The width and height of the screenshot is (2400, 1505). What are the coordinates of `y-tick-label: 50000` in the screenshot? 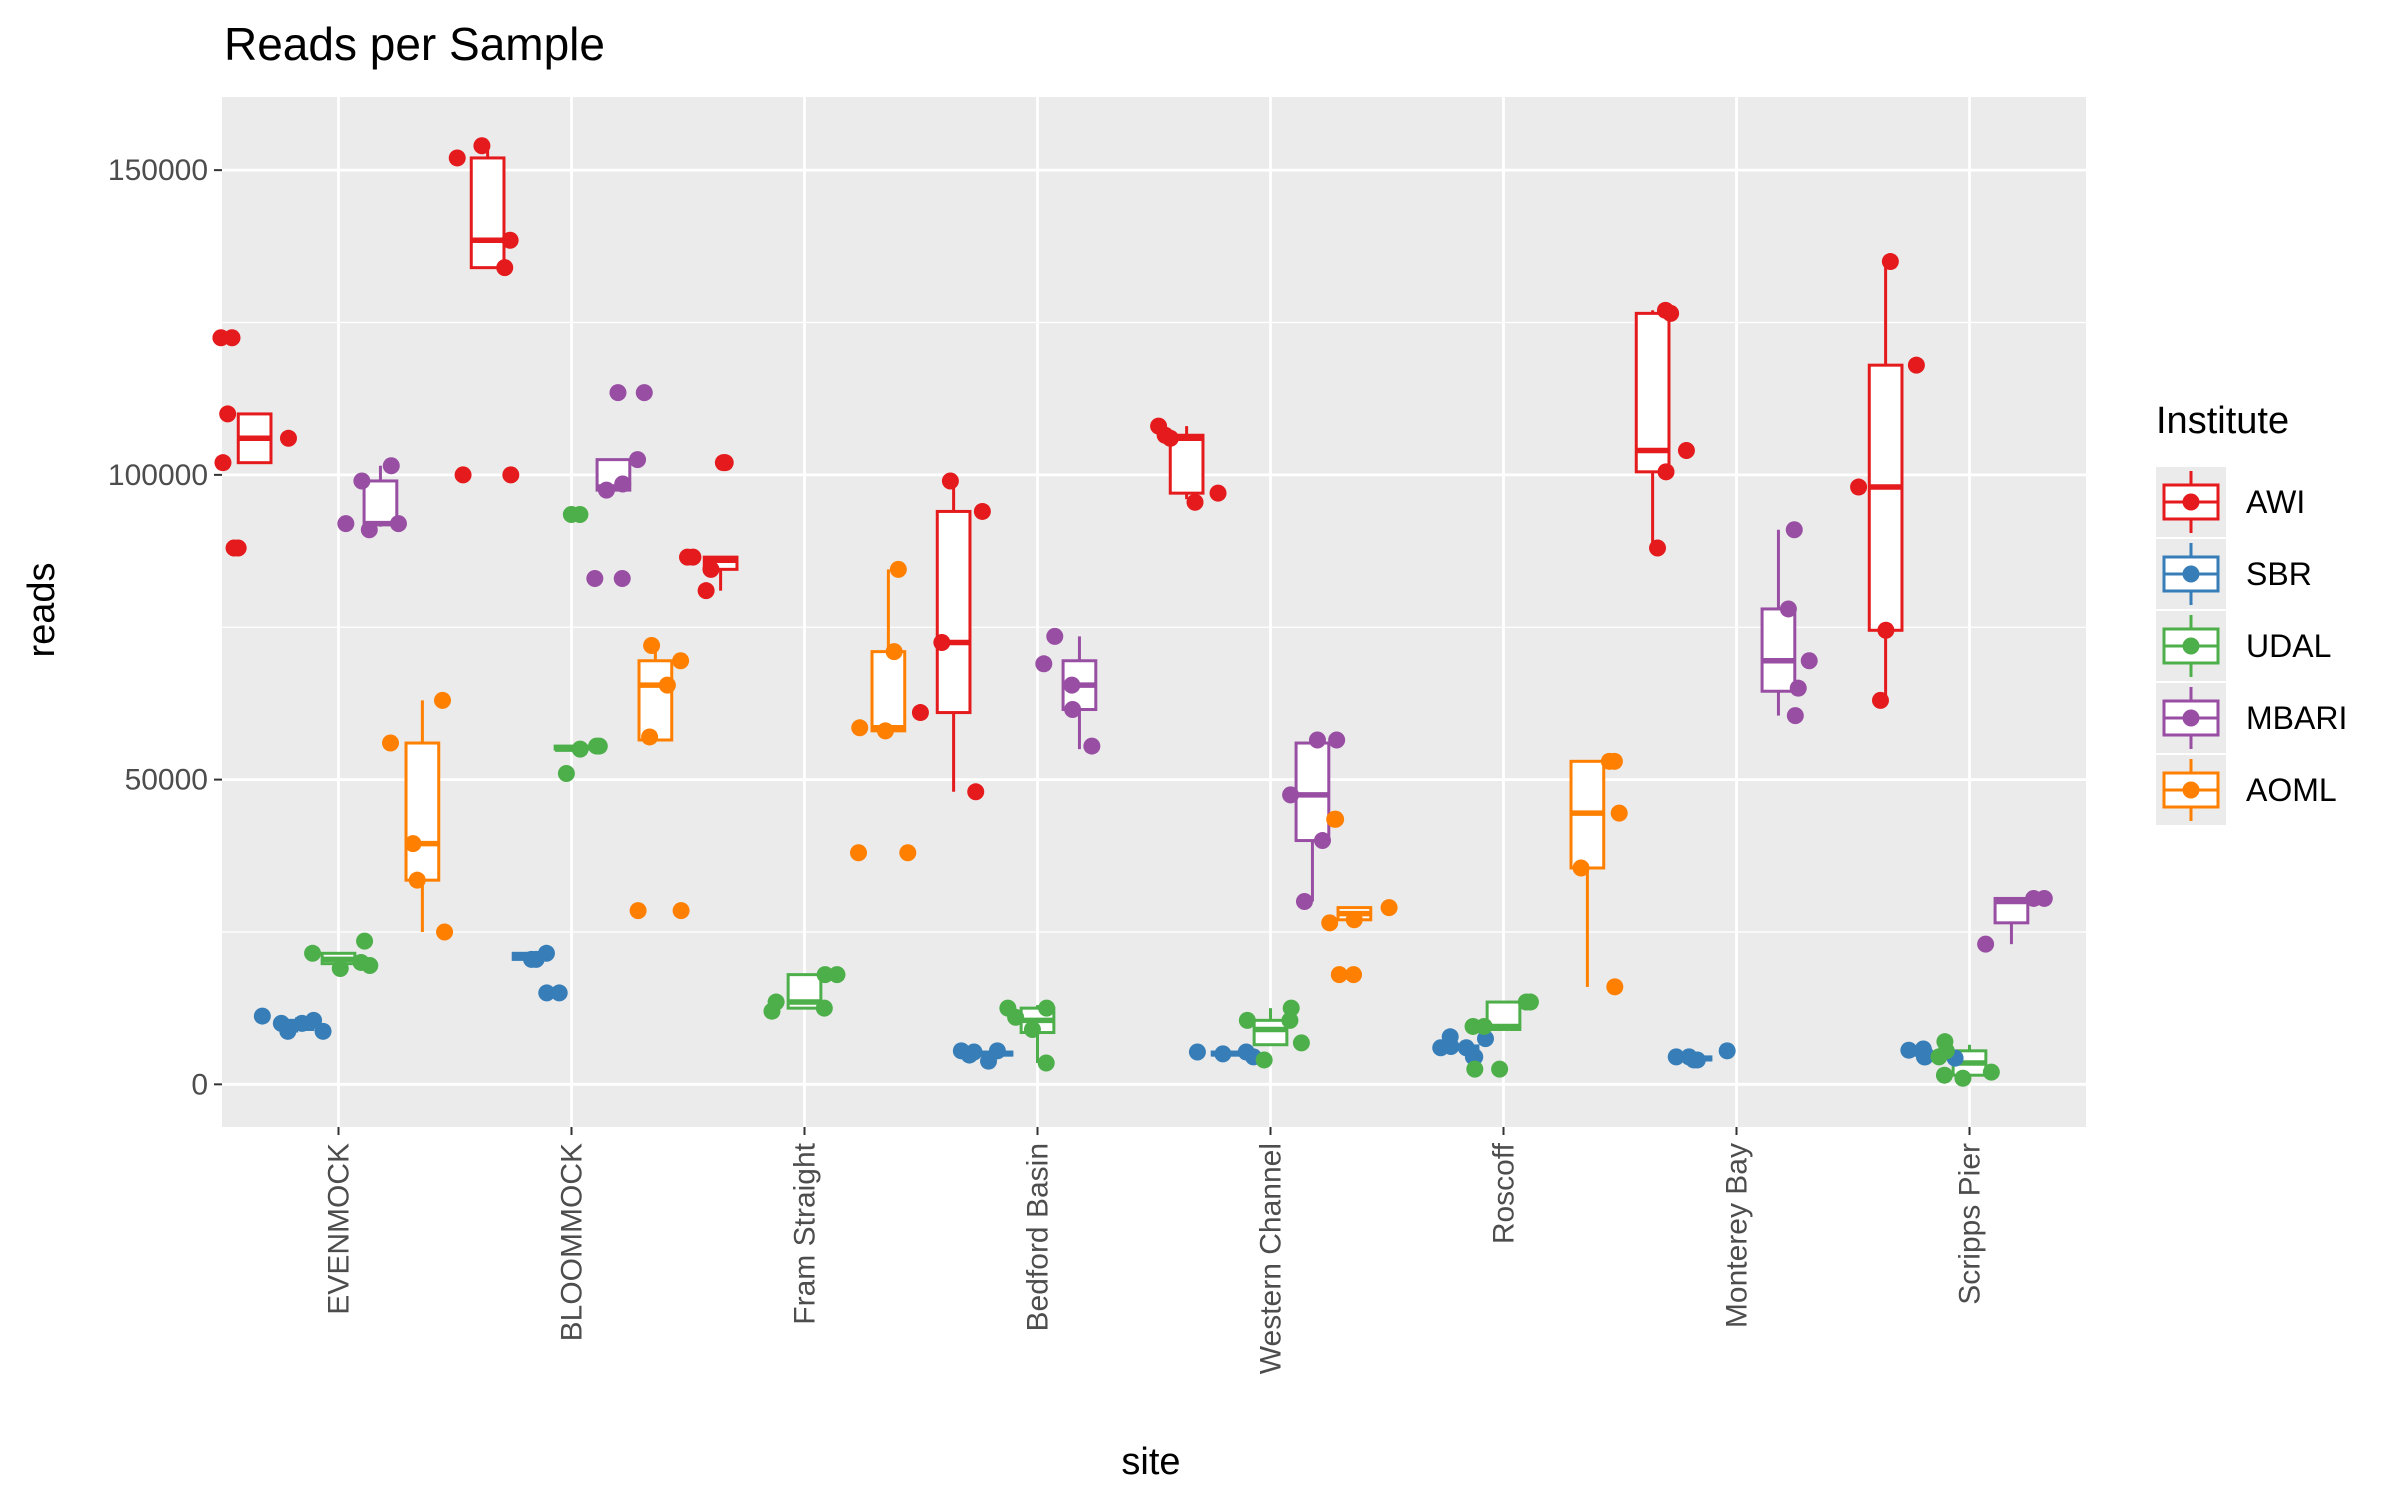 It's located at (166, 780).